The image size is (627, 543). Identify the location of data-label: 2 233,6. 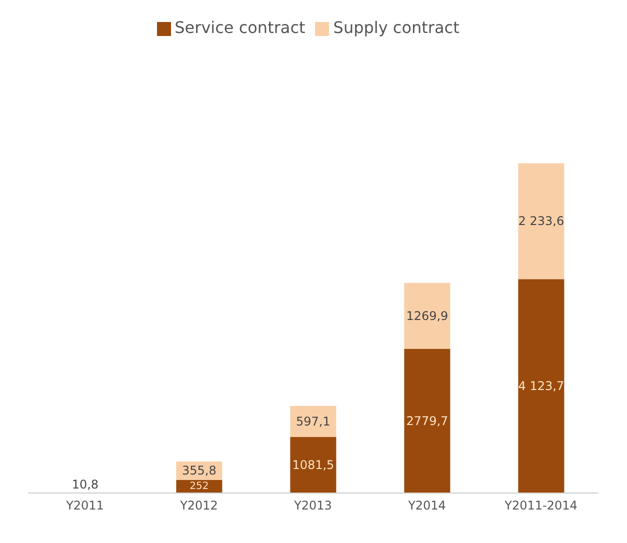
(541, 221).